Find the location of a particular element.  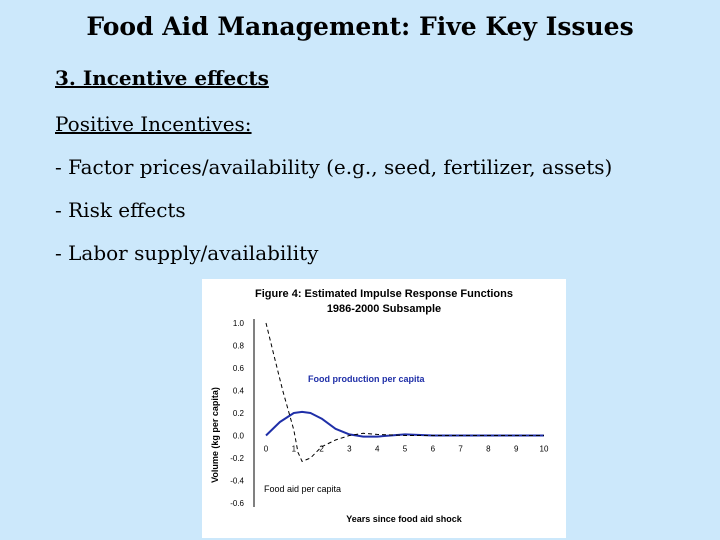

y-axis-label: Volume (kg per capita) is located at coordinates (215, 435).